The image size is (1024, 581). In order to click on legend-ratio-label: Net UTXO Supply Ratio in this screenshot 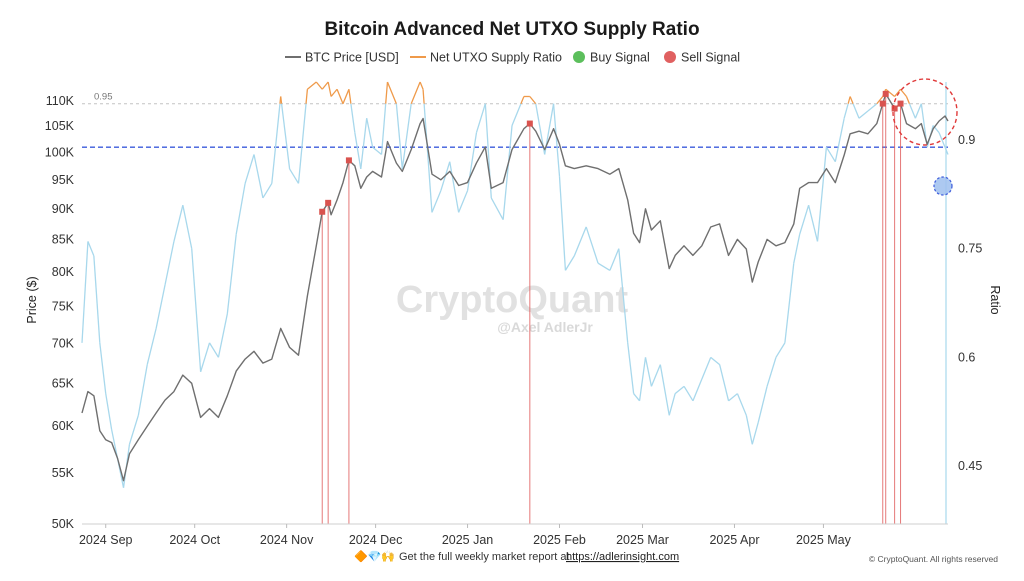, I will do `click(496, 58)`.